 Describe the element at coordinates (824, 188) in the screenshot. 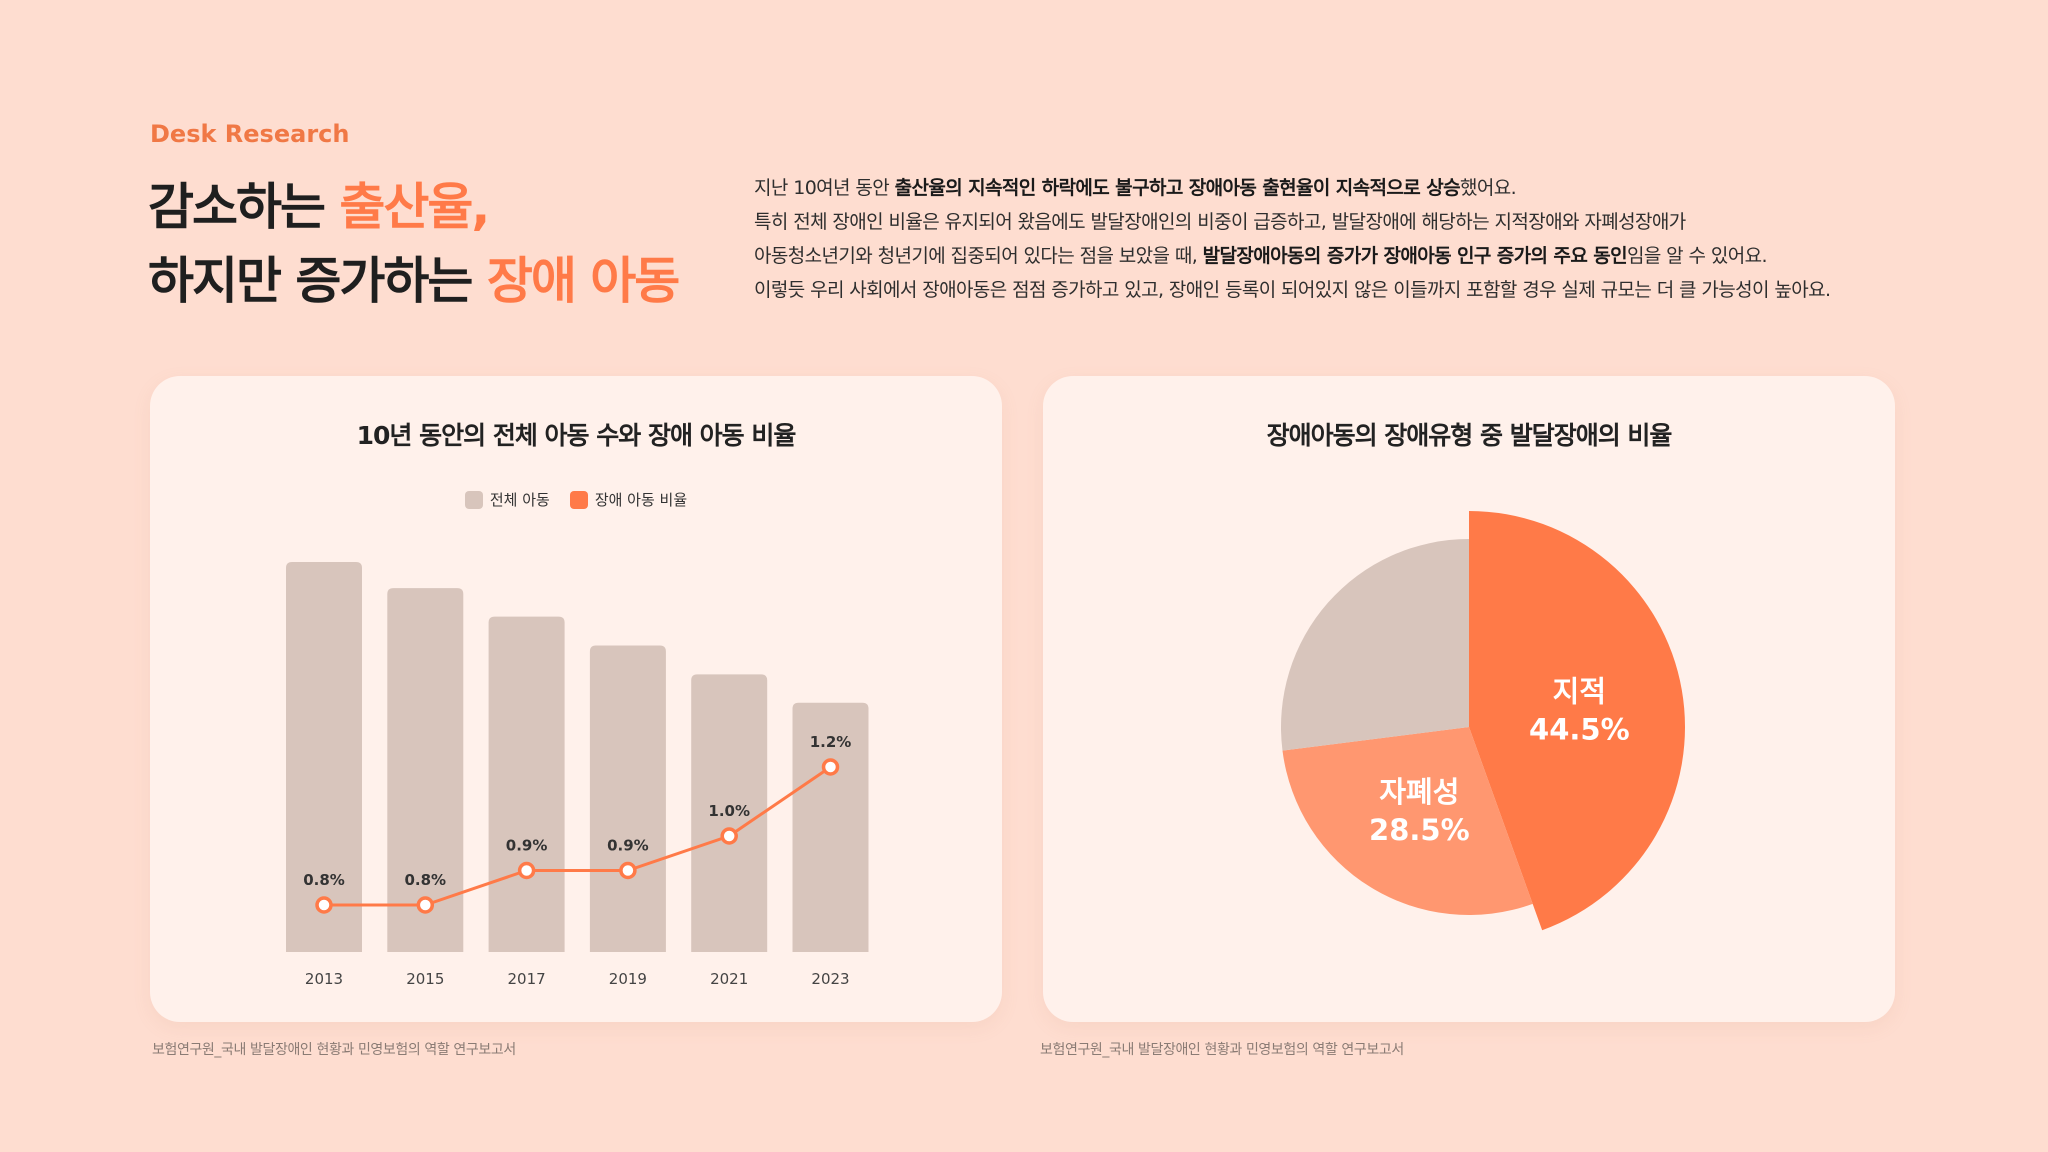

I see `desc-l1-a: 지난 10여년 동안` at that location.